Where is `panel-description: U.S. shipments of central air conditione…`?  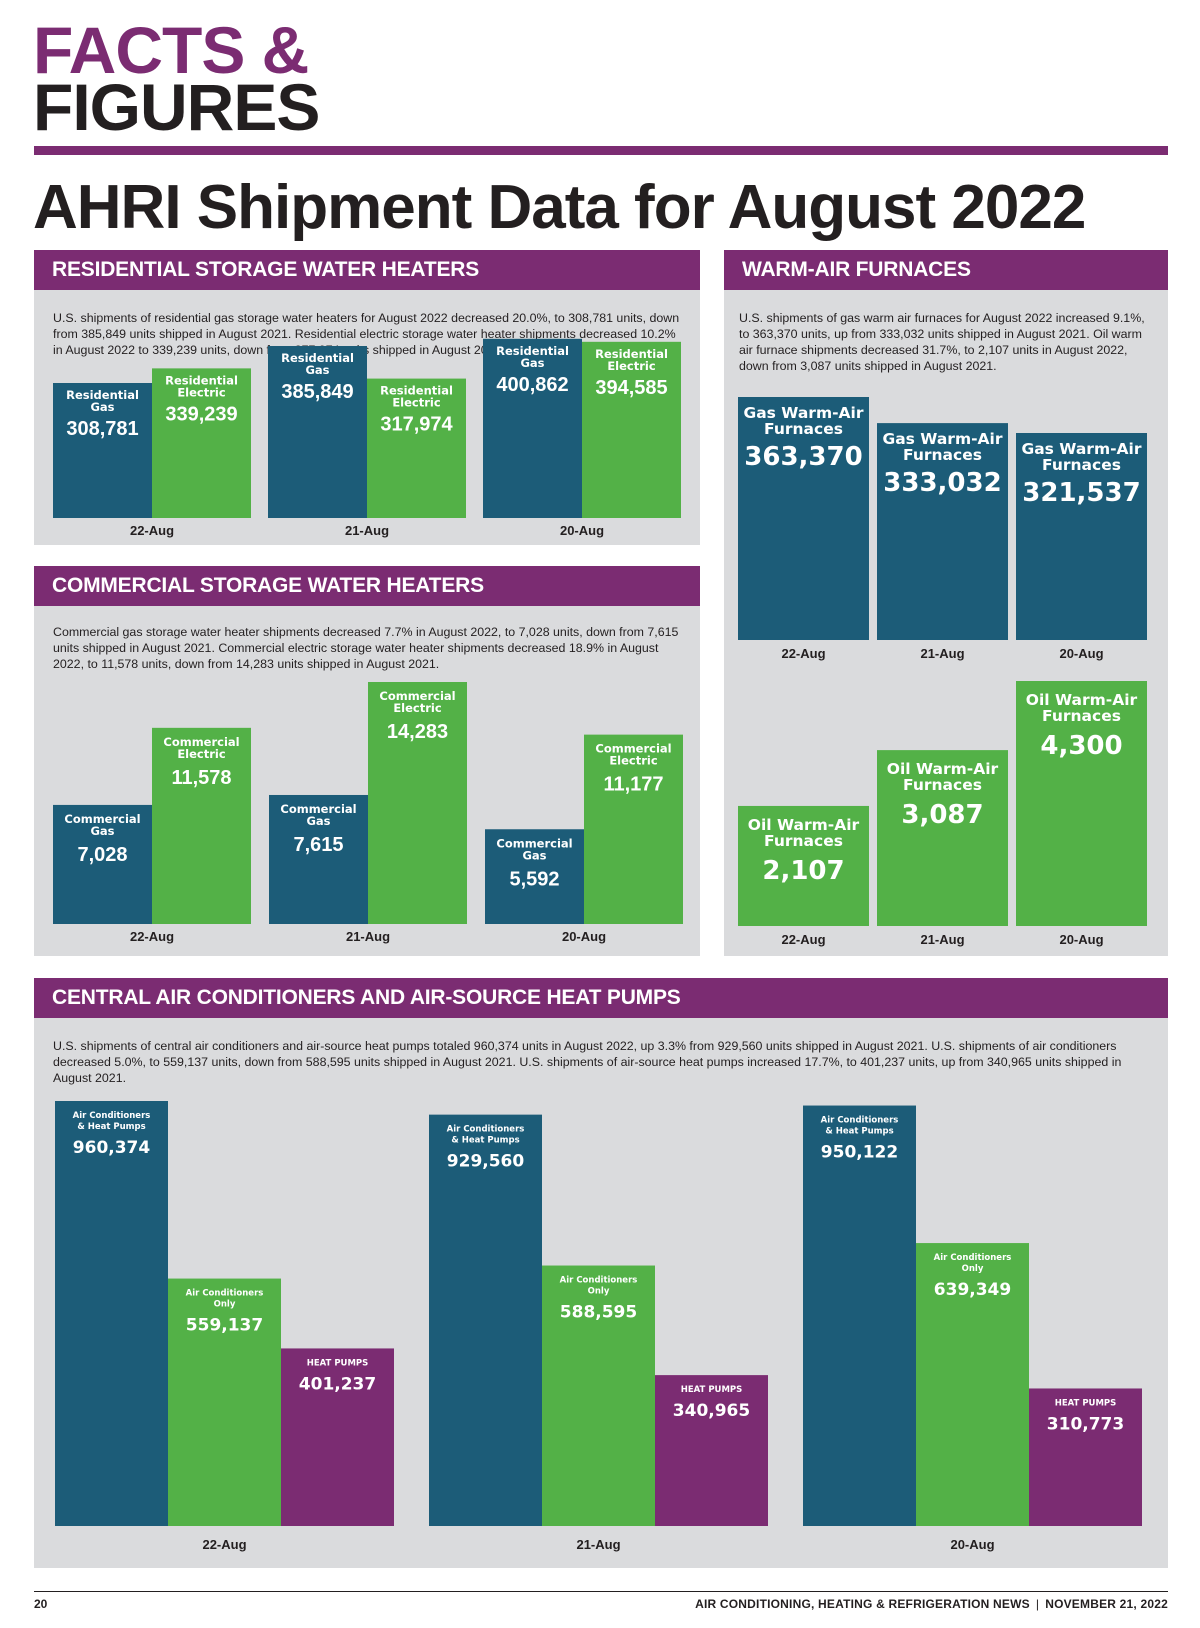 panel-description: U.S. shipments of central air conditione… is located at coordinates (587, 1062).